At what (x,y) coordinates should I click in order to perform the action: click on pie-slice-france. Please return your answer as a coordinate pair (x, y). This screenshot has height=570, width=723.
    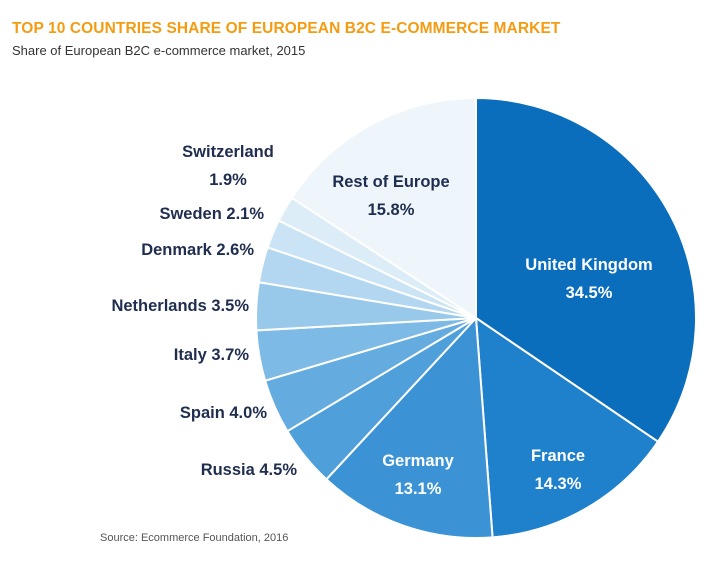
    Looking at the image, I should click on (567, 427).